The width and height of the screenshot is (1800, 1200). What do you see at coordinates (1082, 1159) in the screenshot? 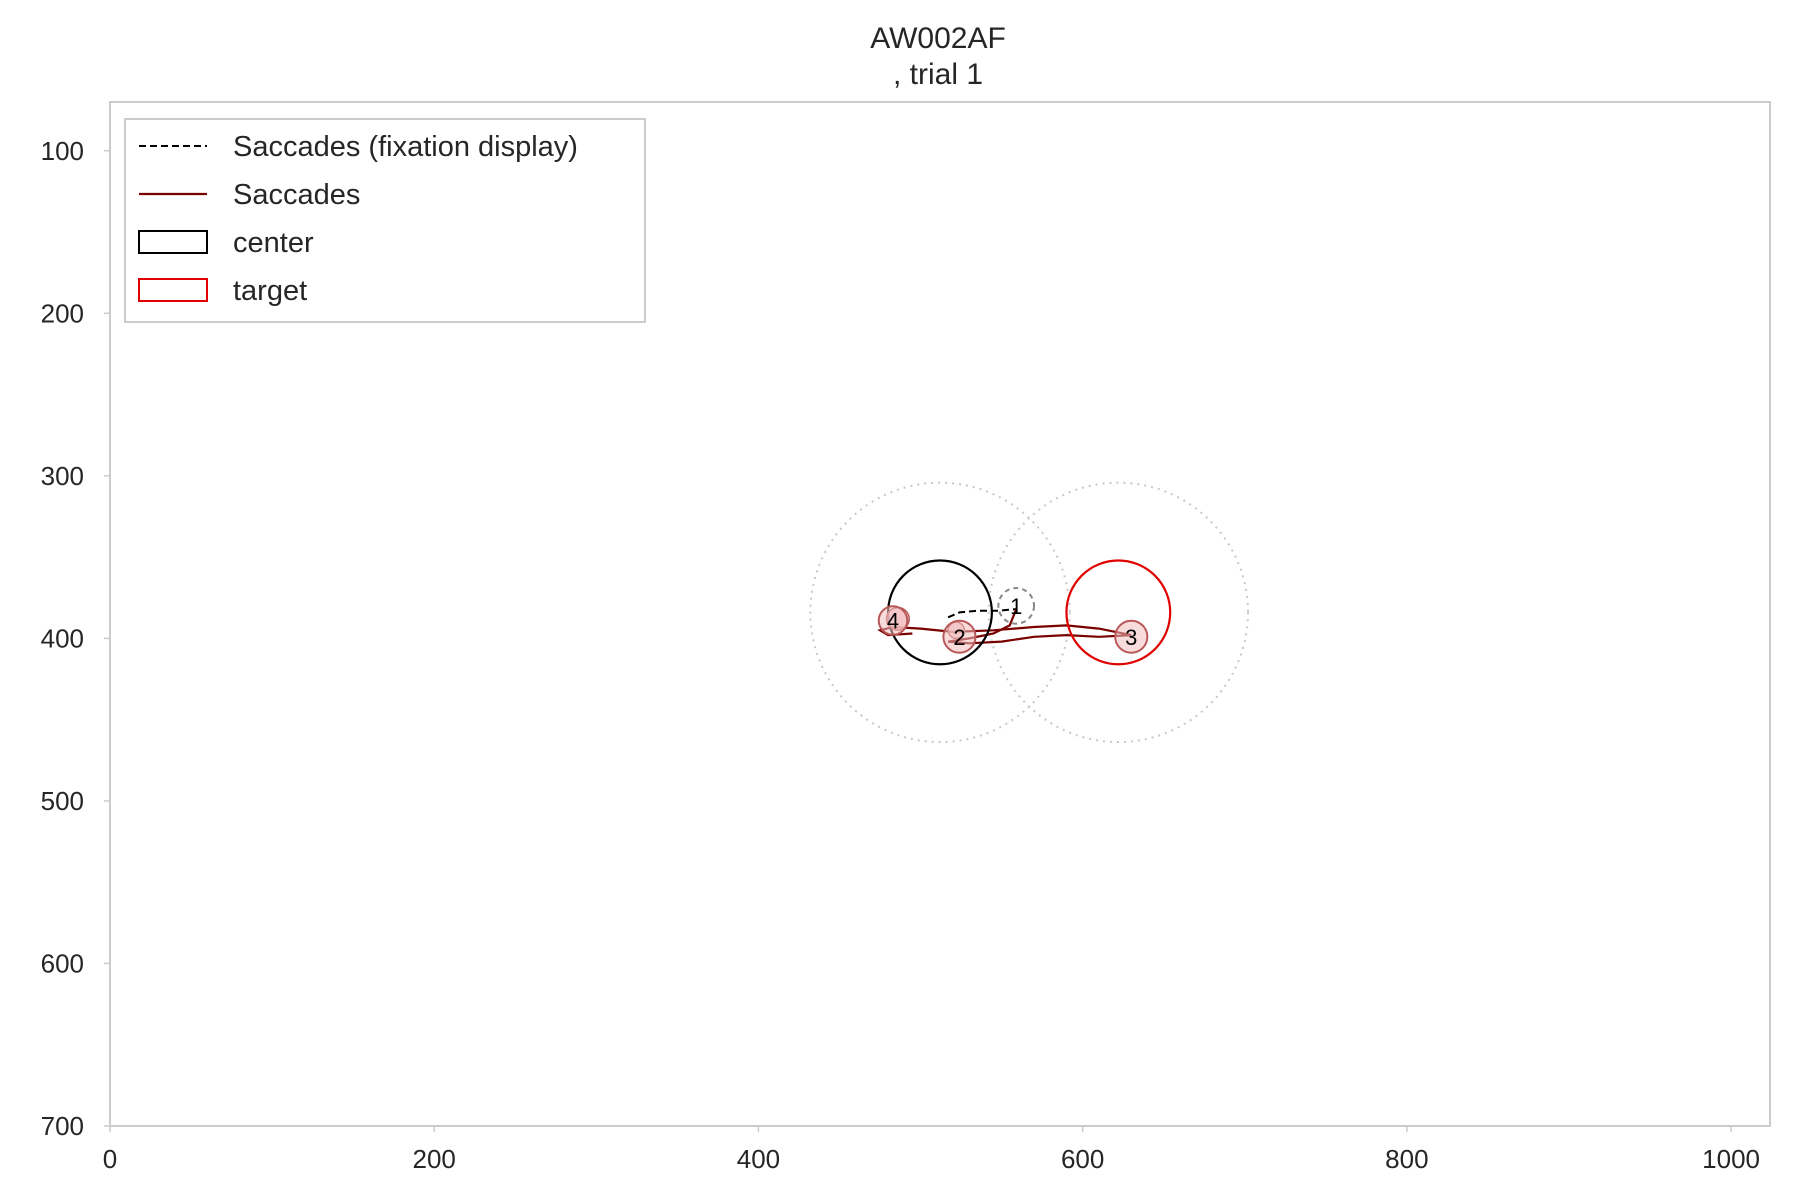
I see `x-tick-label-600: 600` at bounding box center [1082, 1159].